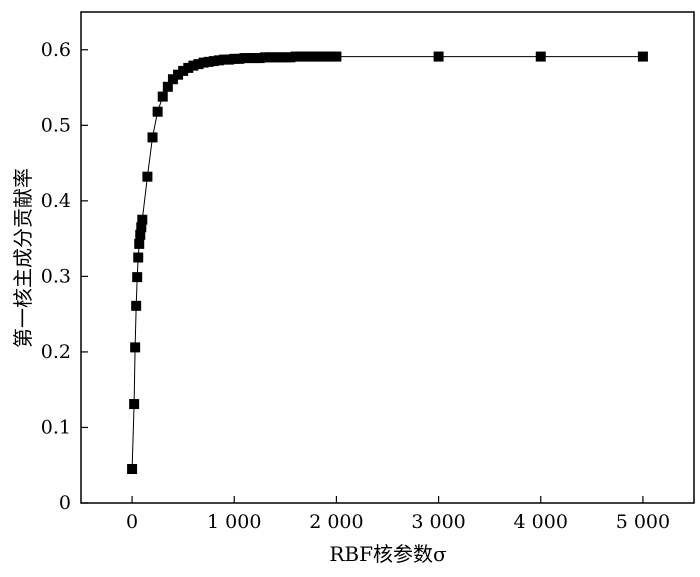 The width and height of the screenshot is (700, 577). Describe the element at coordinates (541, 522) in the screenshot. I see `x-tick-label: 4 000` at that location.